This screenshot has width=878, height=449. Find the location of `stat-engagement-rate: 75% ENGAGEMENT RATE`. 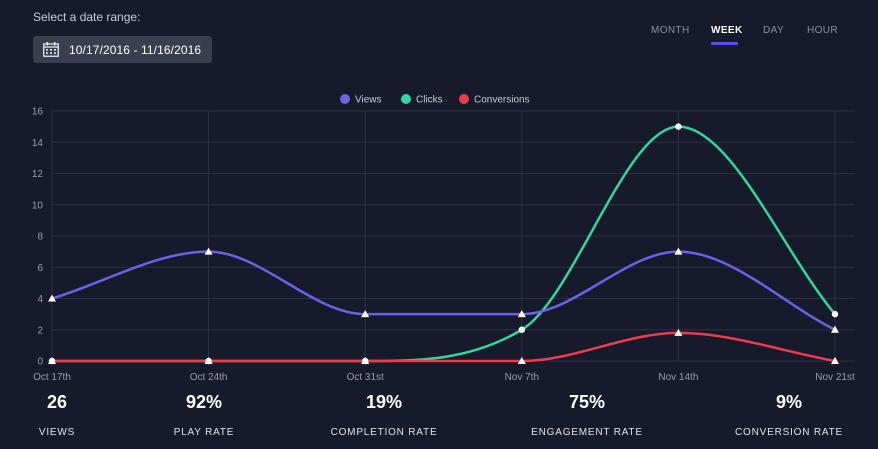

stat-engagement-rate: 75% ENGAGEMENT RATE is located at coordinates (587, 415).